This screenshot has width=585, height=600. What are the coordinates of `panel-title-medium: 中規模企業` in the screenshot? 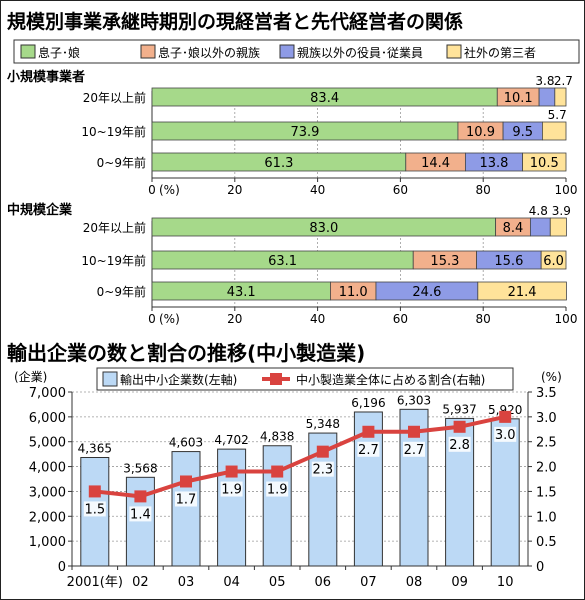 It's located at (40, 210).